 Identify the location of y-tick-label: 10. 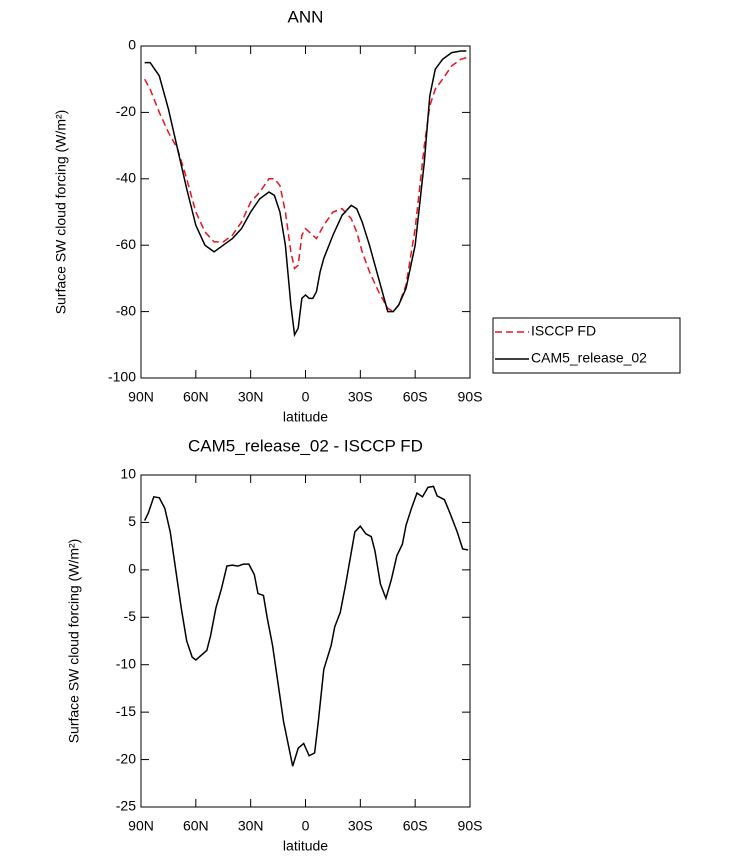
(128, 474).